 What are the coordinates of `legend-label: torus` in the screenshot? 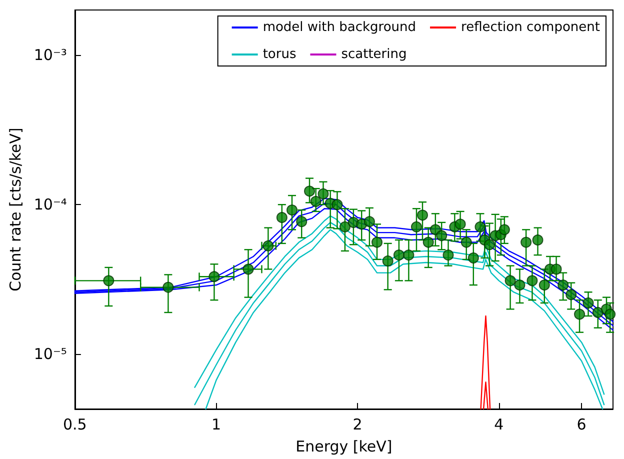 It's located at (279, 54).